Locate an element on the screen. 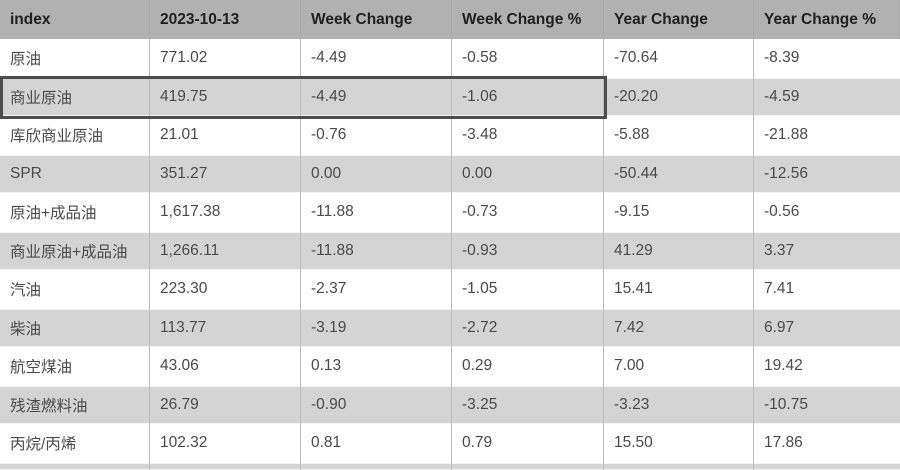 The height and width of the screenshot is (470, 900). table-cell: 7.42 is located at coordinates (679, 327).